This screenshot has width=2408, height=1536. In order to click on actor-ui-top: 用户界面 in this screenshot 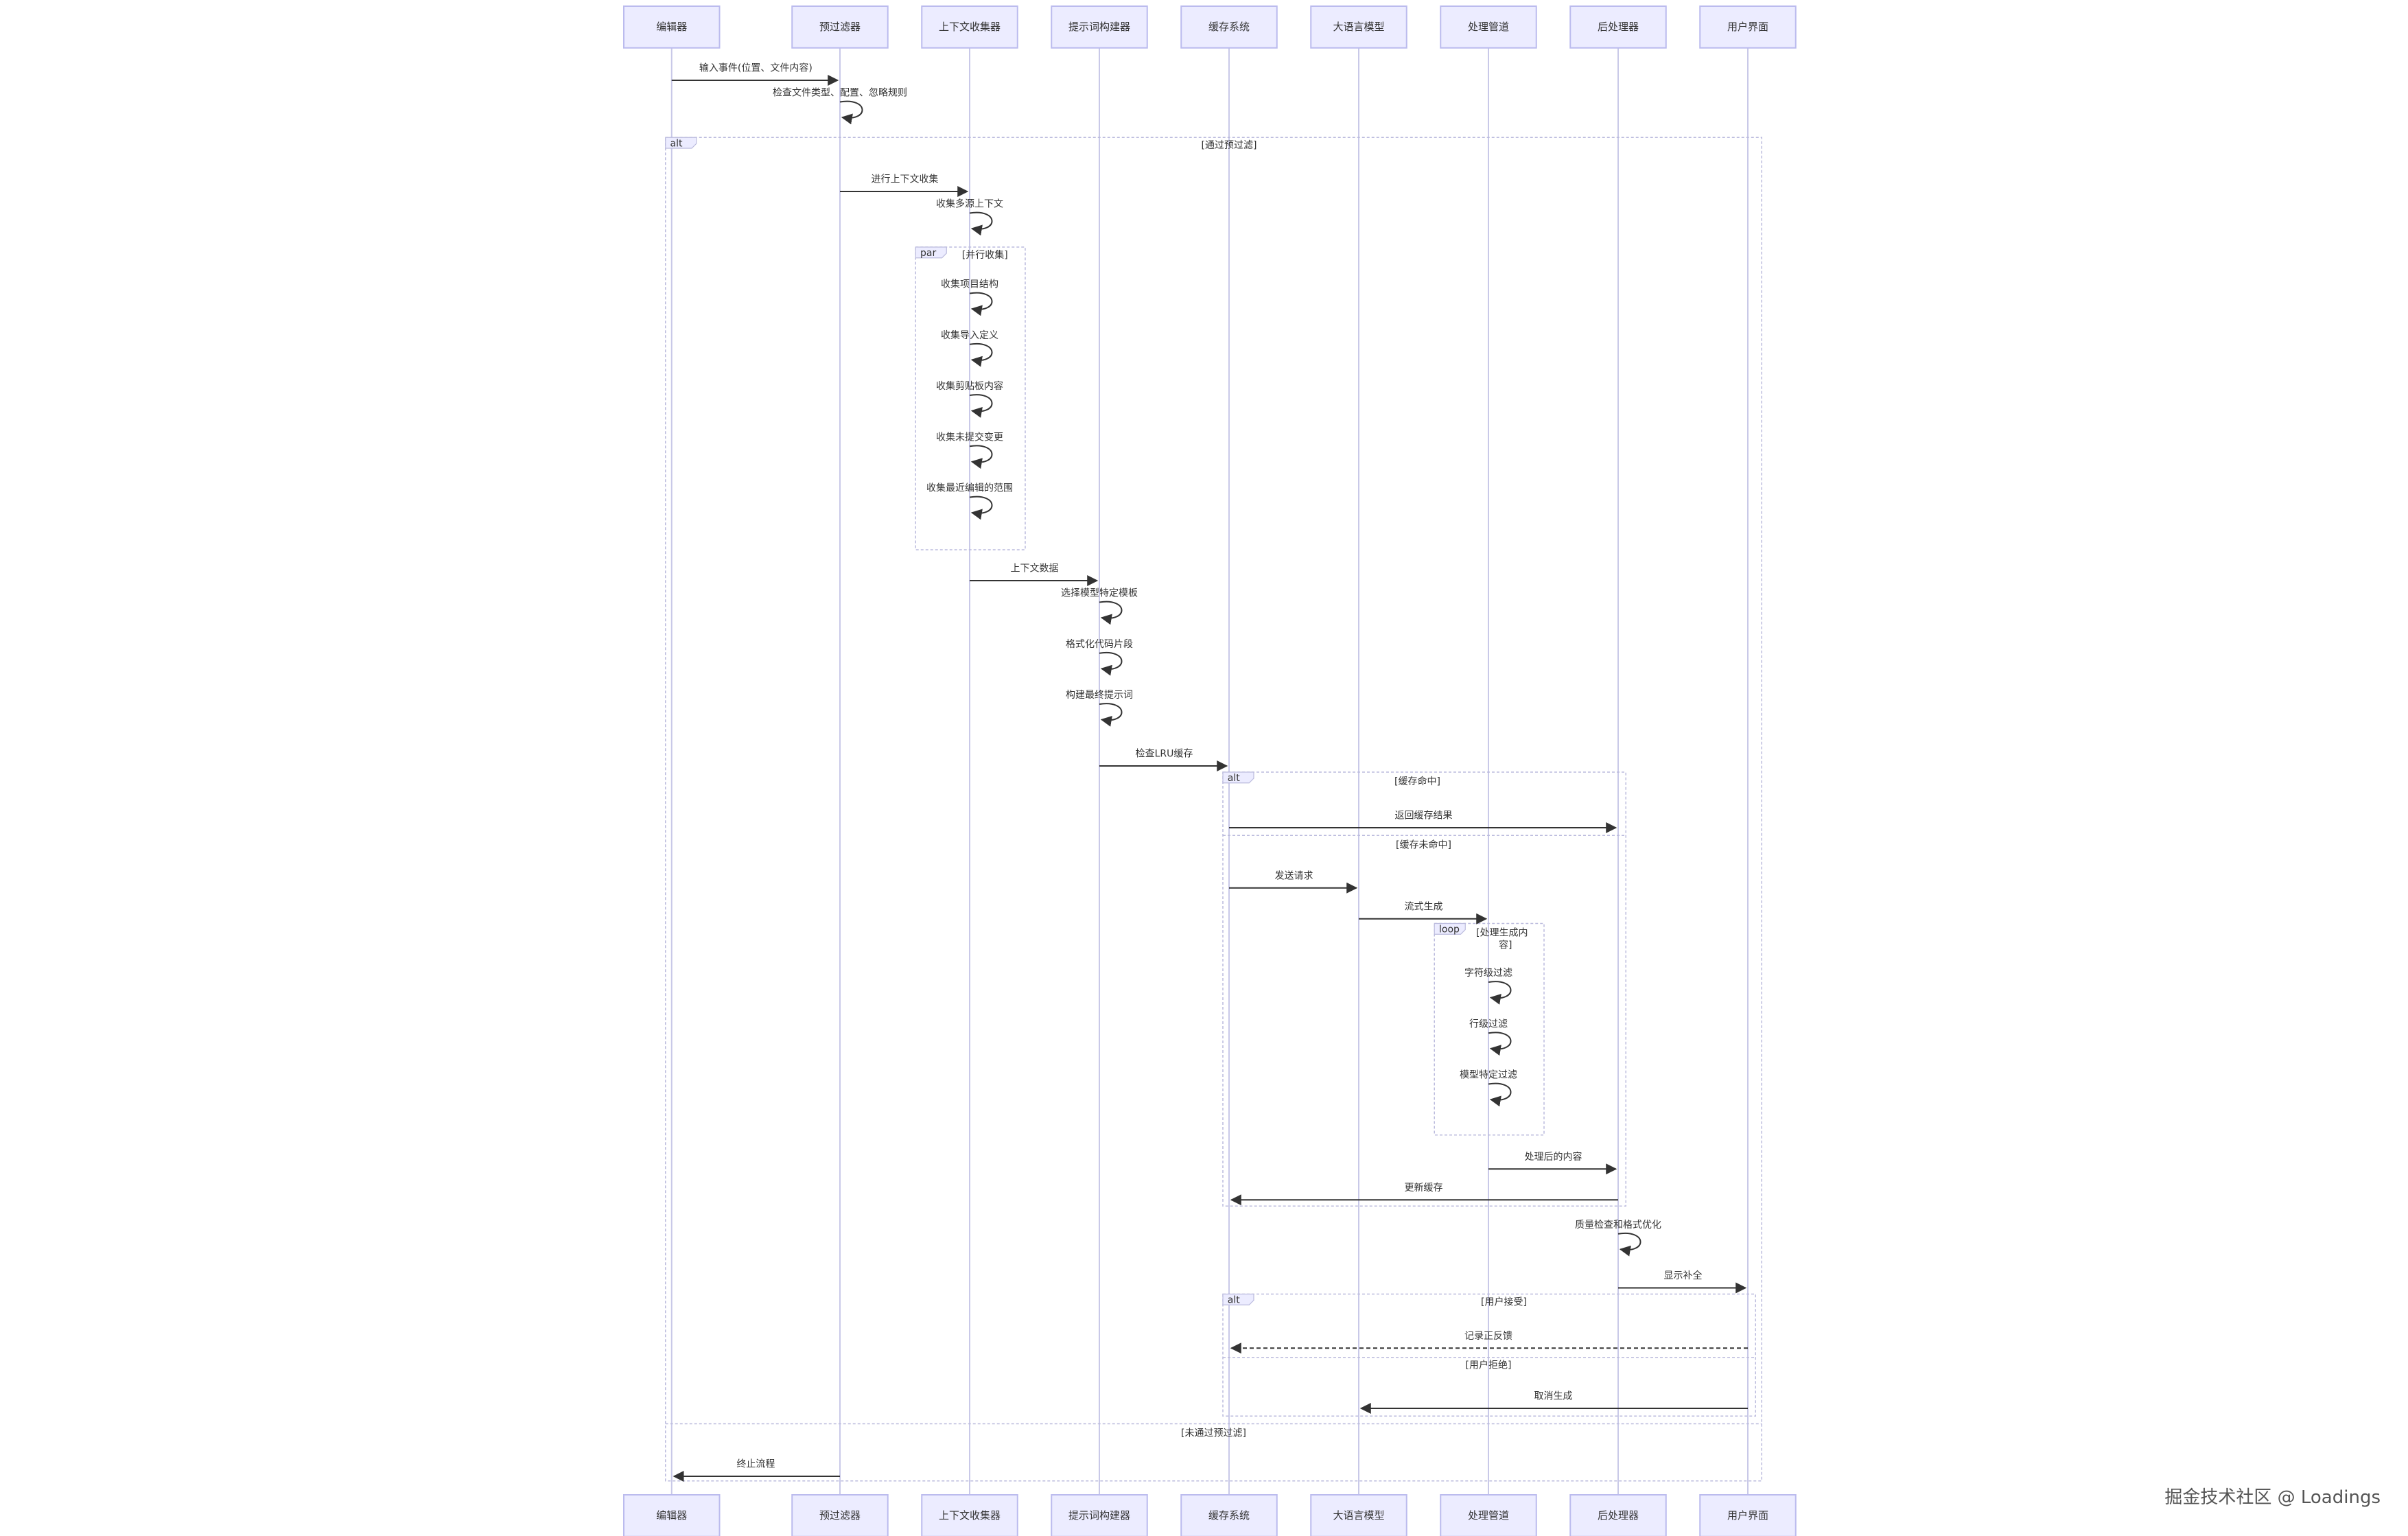, I will do `click(1748, 27)`.